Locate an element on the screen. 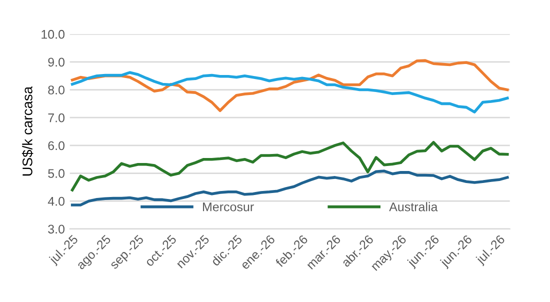 The height and width of the screenshot is (302, 550). legend-label: Australia is located at coordinates (413, 207).